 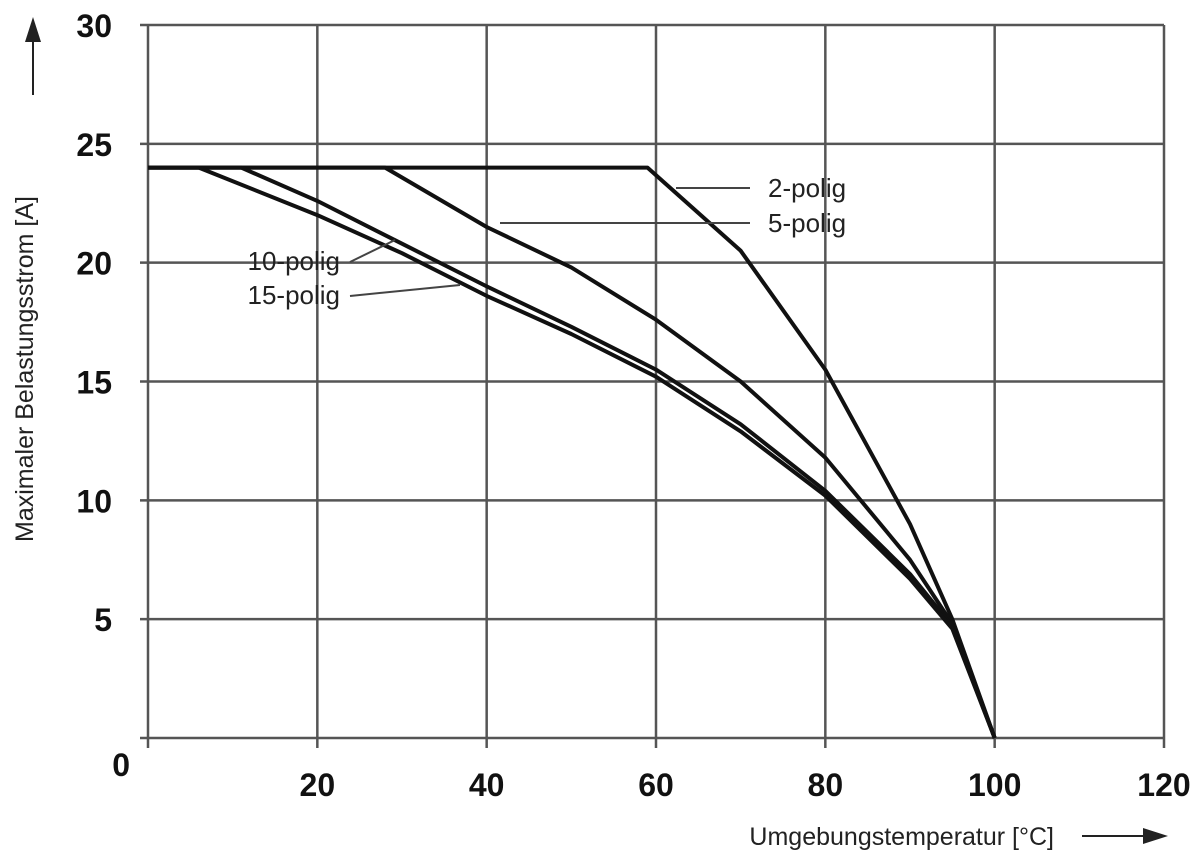 I want to click on y-tick-label-20: 20, so click(x=94, y=264).